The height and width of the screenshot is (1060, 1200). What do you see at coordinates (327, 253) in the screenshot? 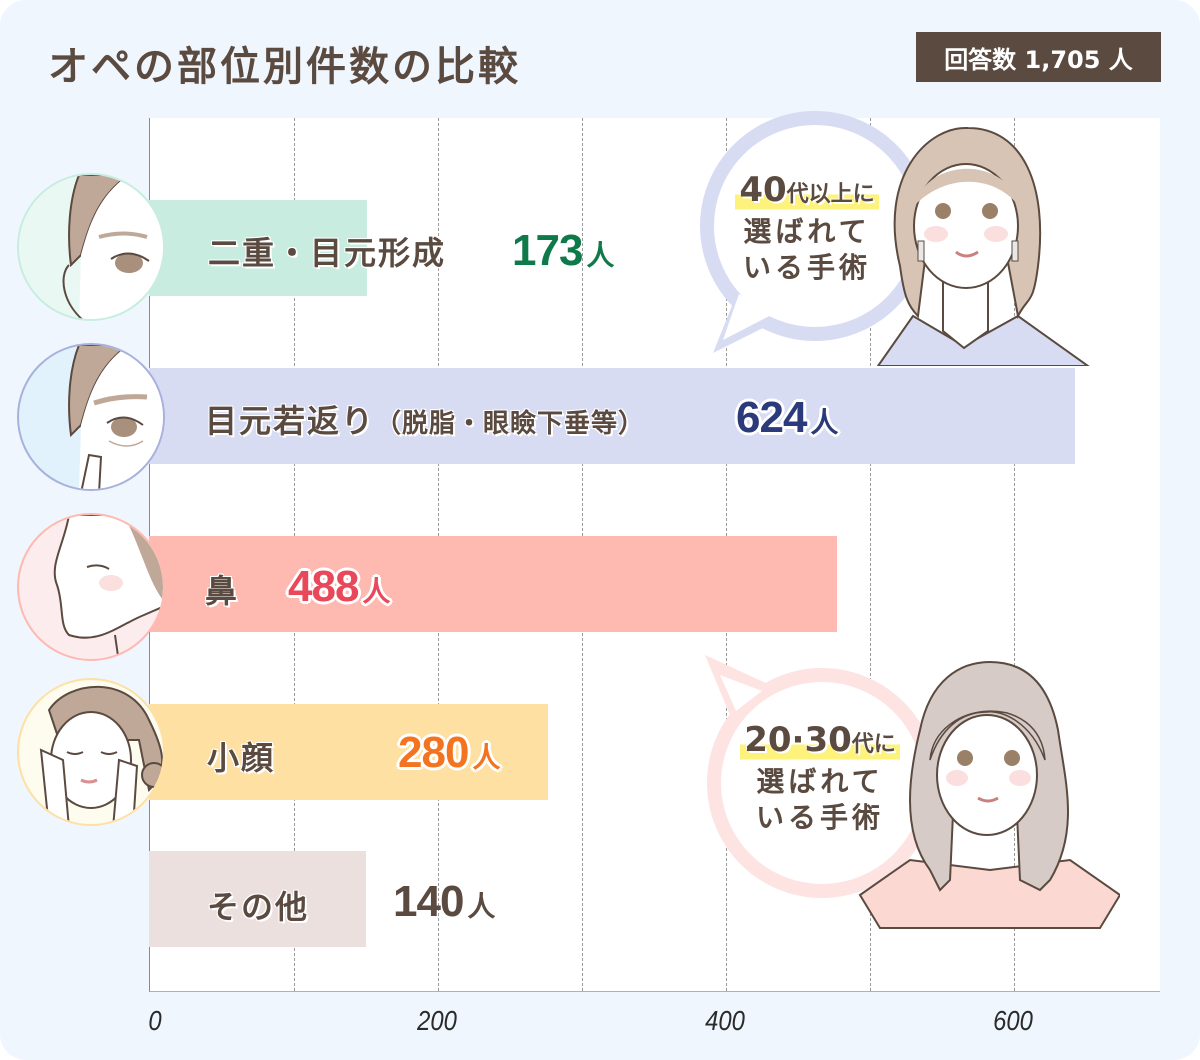
I see `bar-label-eyelid: 二重・目元形成` at bounding box center [327, 253].